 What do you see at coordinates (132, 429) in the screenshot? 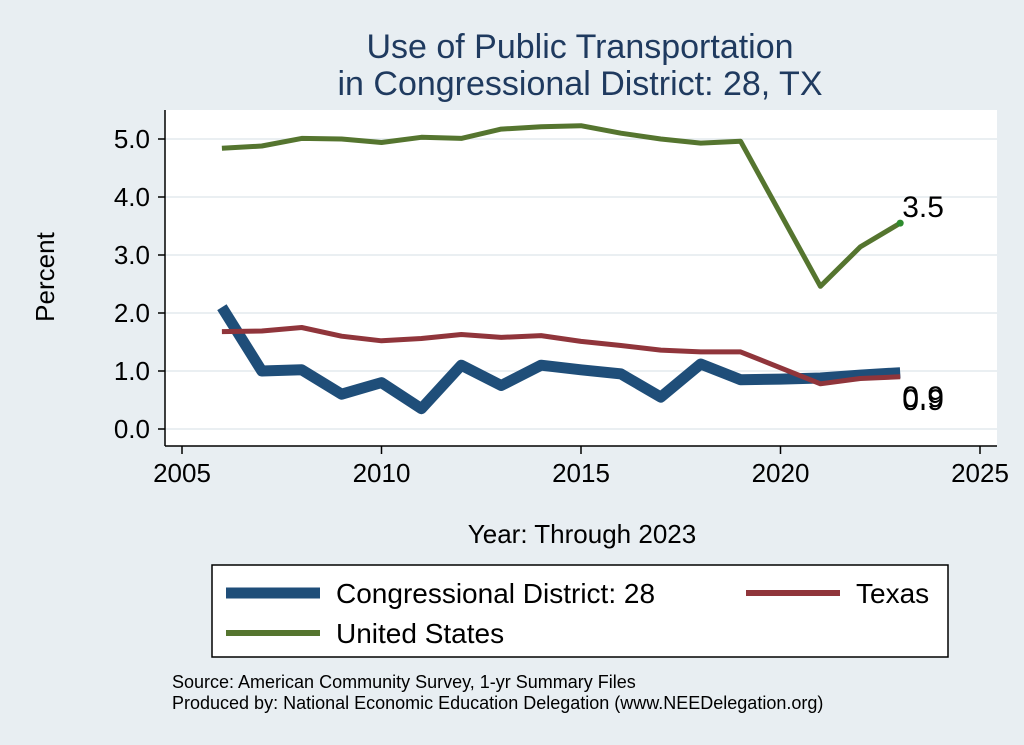
I see `y-tick-label: 0.0` at bounding box center [132, 429].